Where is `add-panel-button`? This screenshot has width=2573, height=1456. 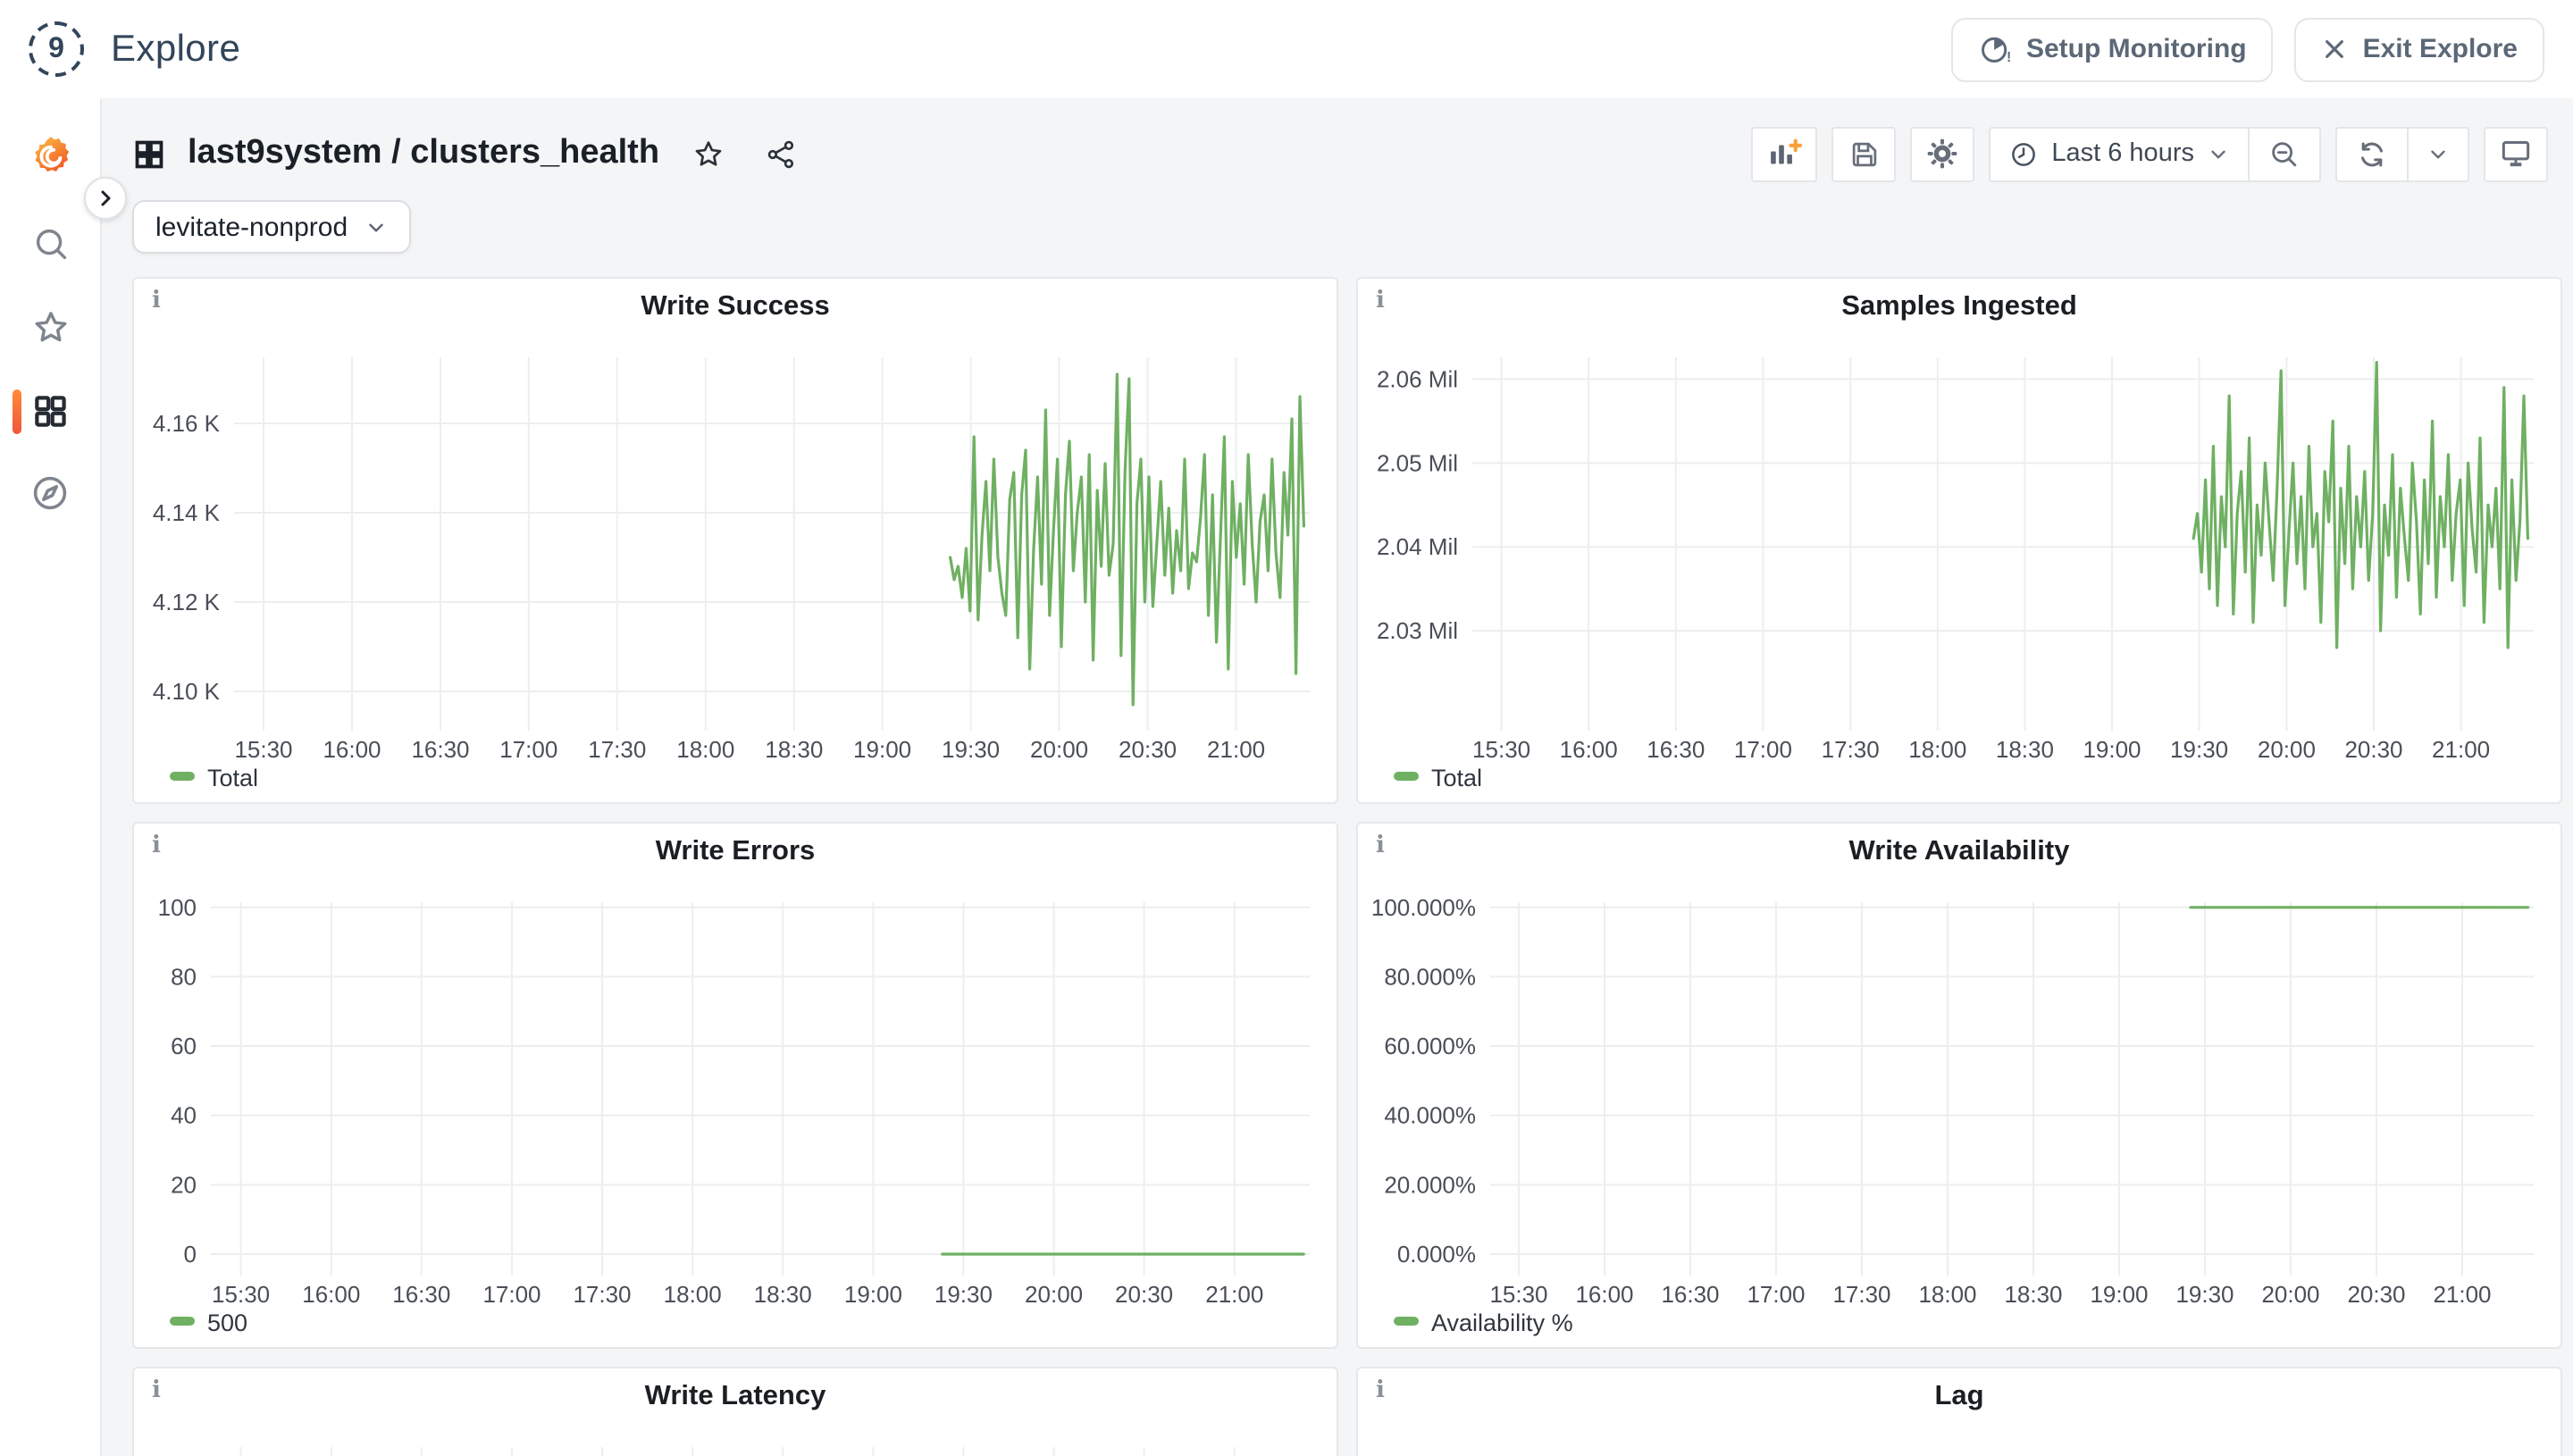
add-panel-button is located at coordinates (1784, 153).